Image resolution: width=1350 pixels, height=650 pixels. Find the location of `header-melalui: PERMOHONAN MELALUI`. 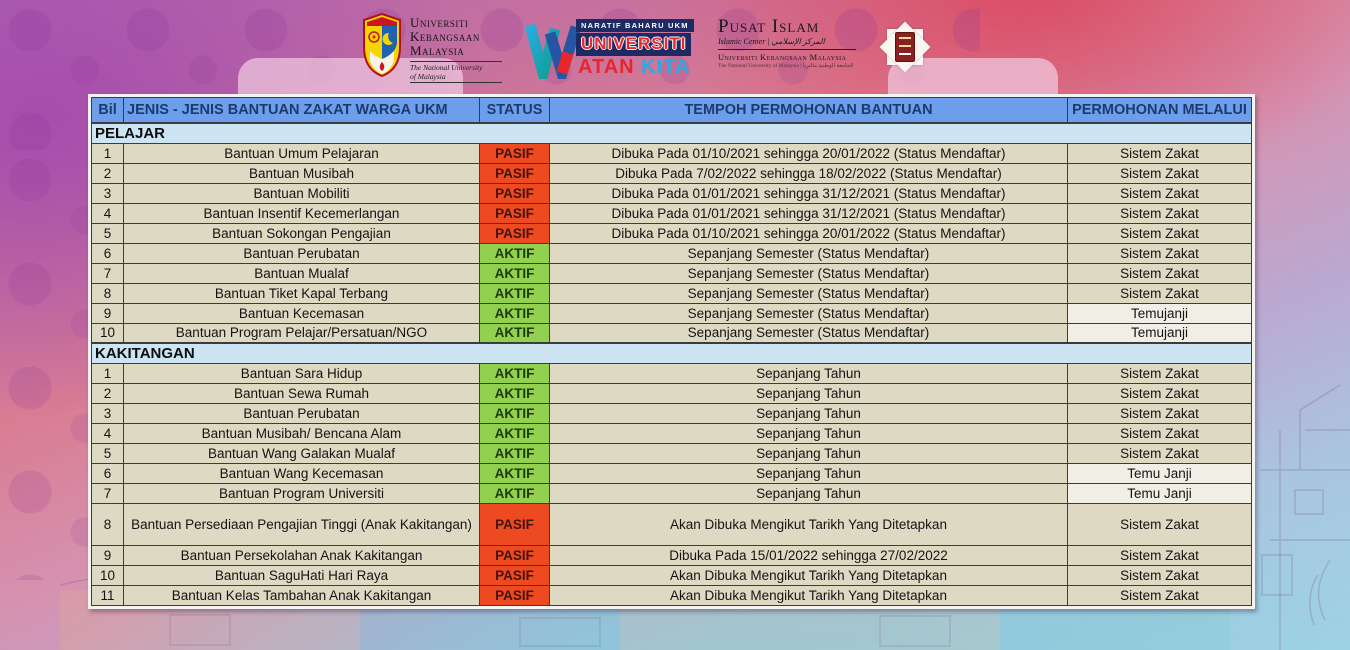

header-melalui: PERMOHONAN MELALUI is located at coordinates (1159, 110).